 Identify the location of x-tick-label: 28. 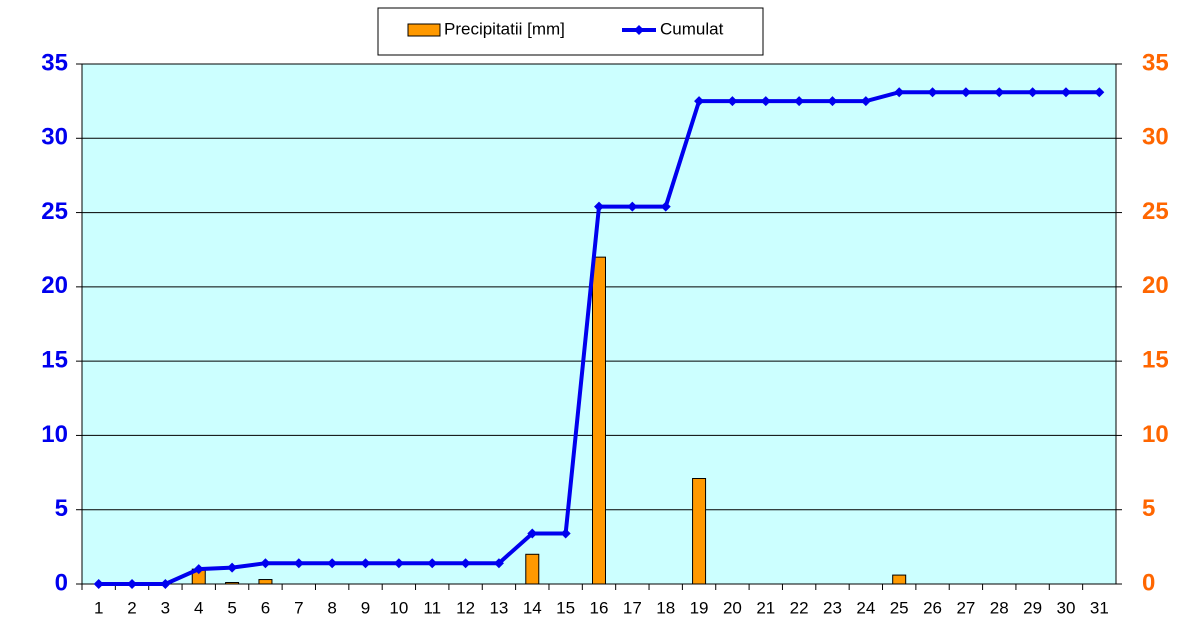
(999, 607).